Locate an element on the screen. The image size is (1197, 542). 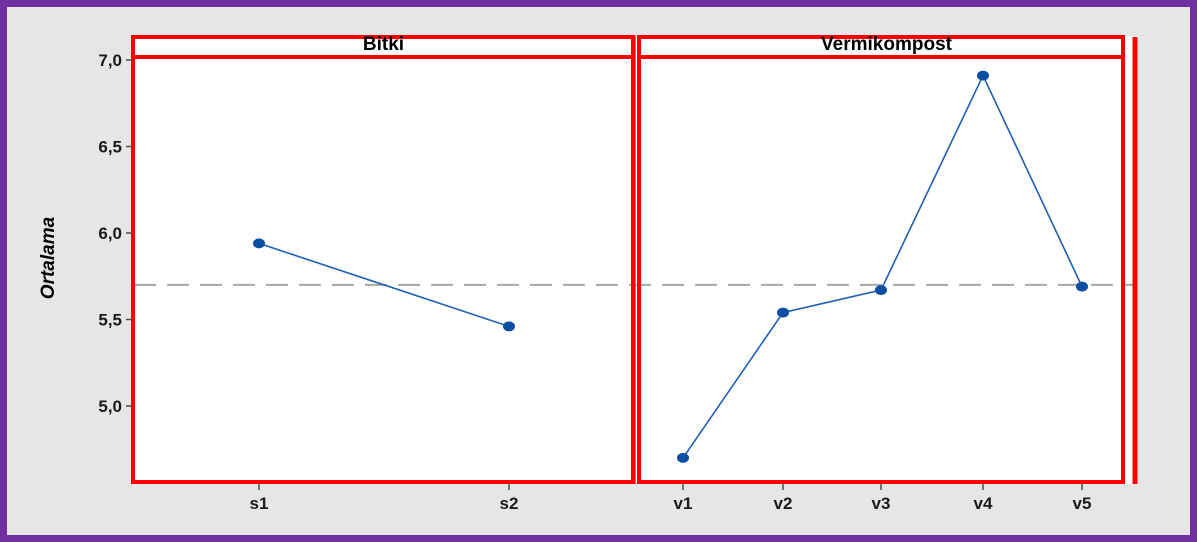
panel-title-1: Bitki is located at coordinates (383, 44).